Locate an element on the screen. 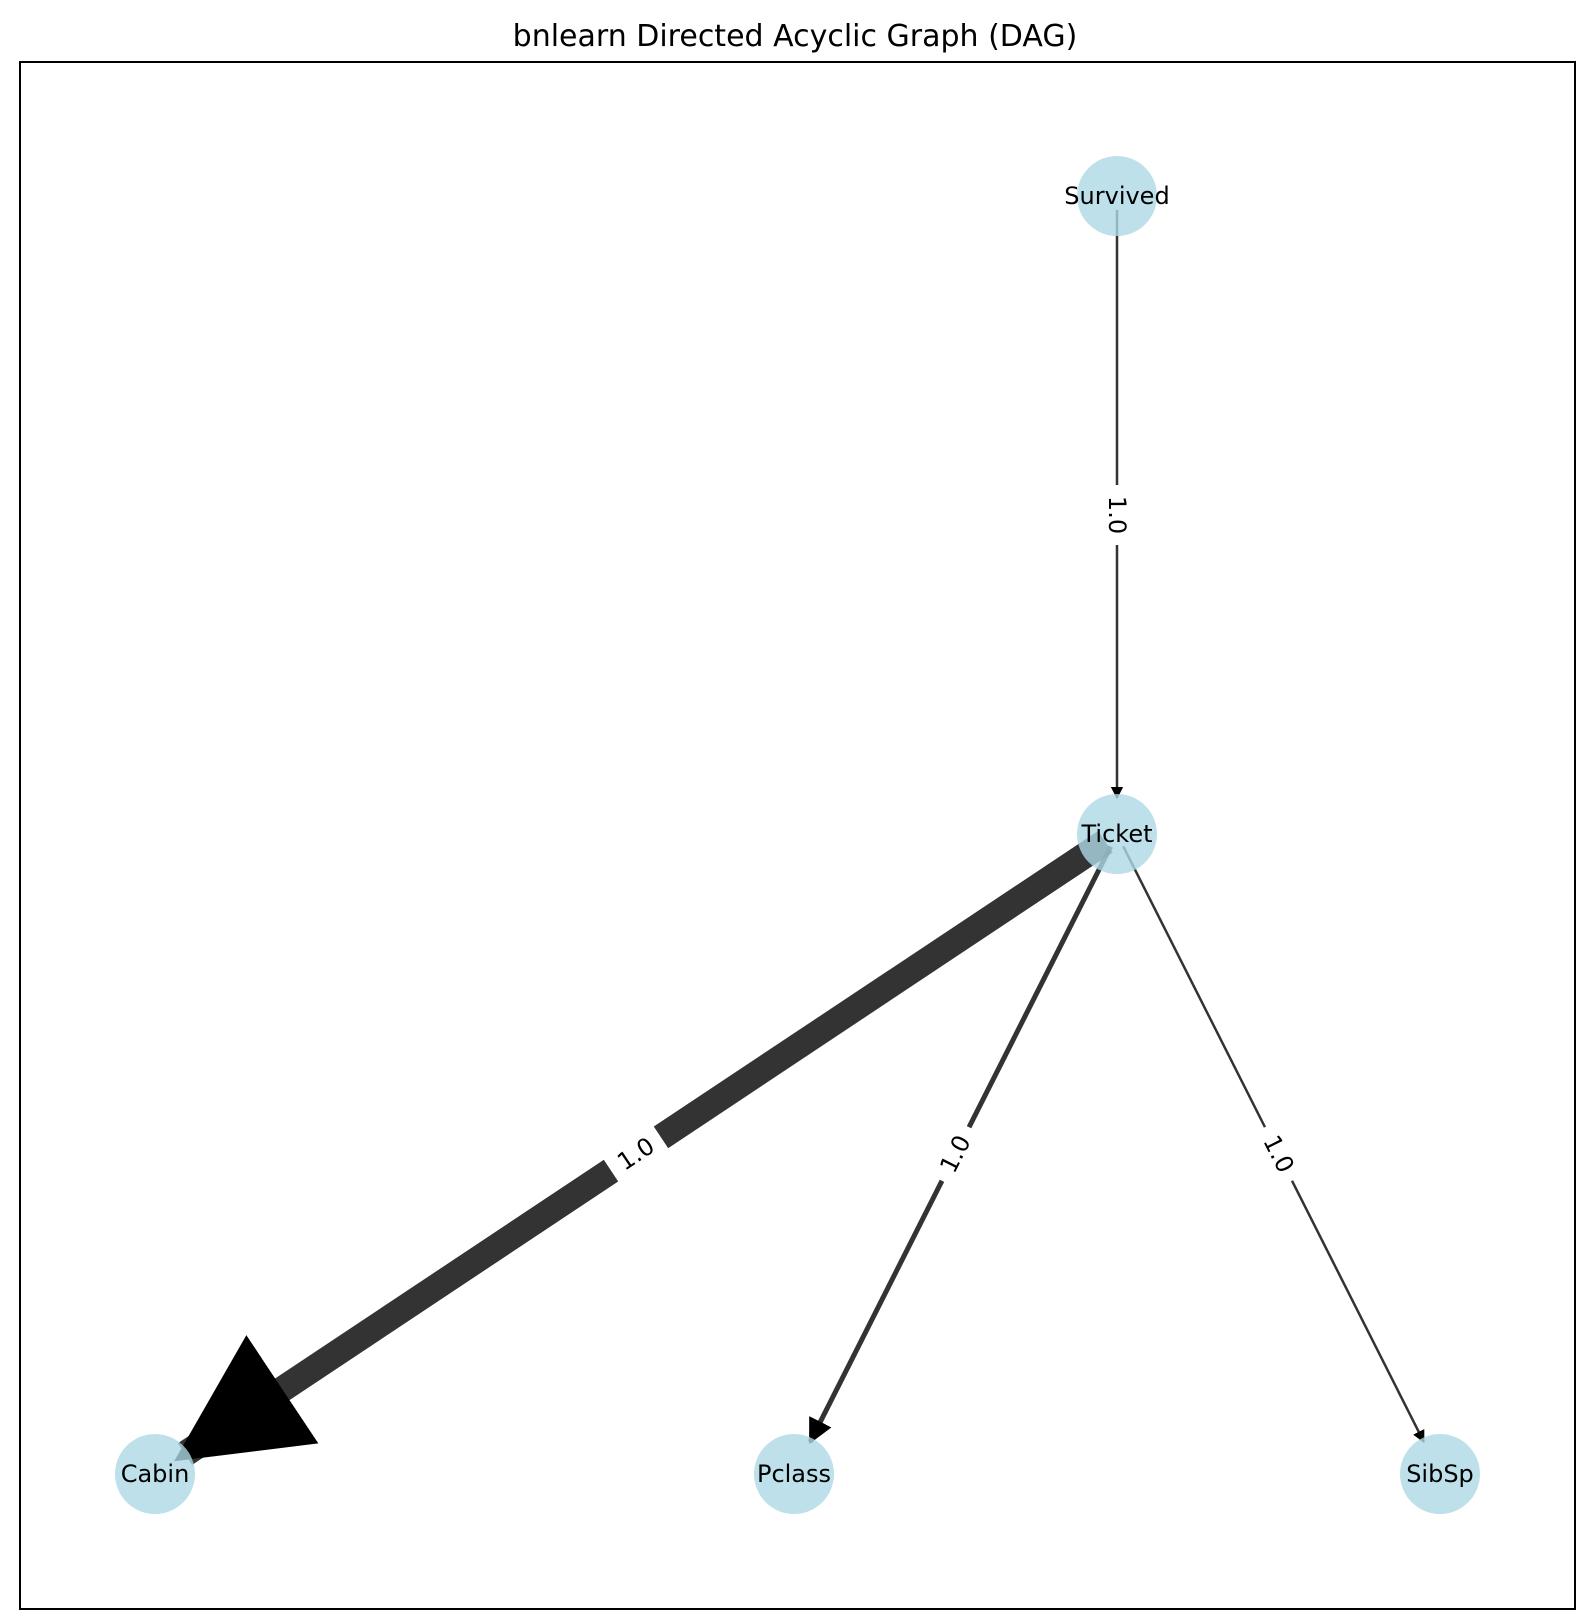  node-survived is located at coordinates (1117, 196).